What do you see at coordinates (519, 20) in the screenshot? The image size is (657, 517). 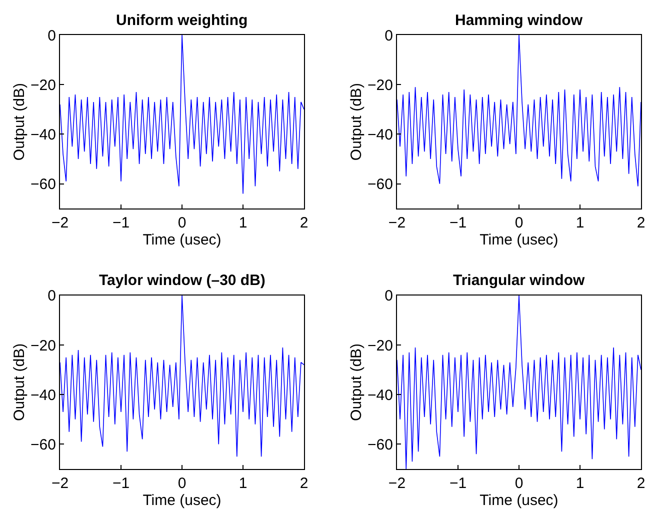 I see `chart-title: Hamming window` at bounding box center [519, 20].